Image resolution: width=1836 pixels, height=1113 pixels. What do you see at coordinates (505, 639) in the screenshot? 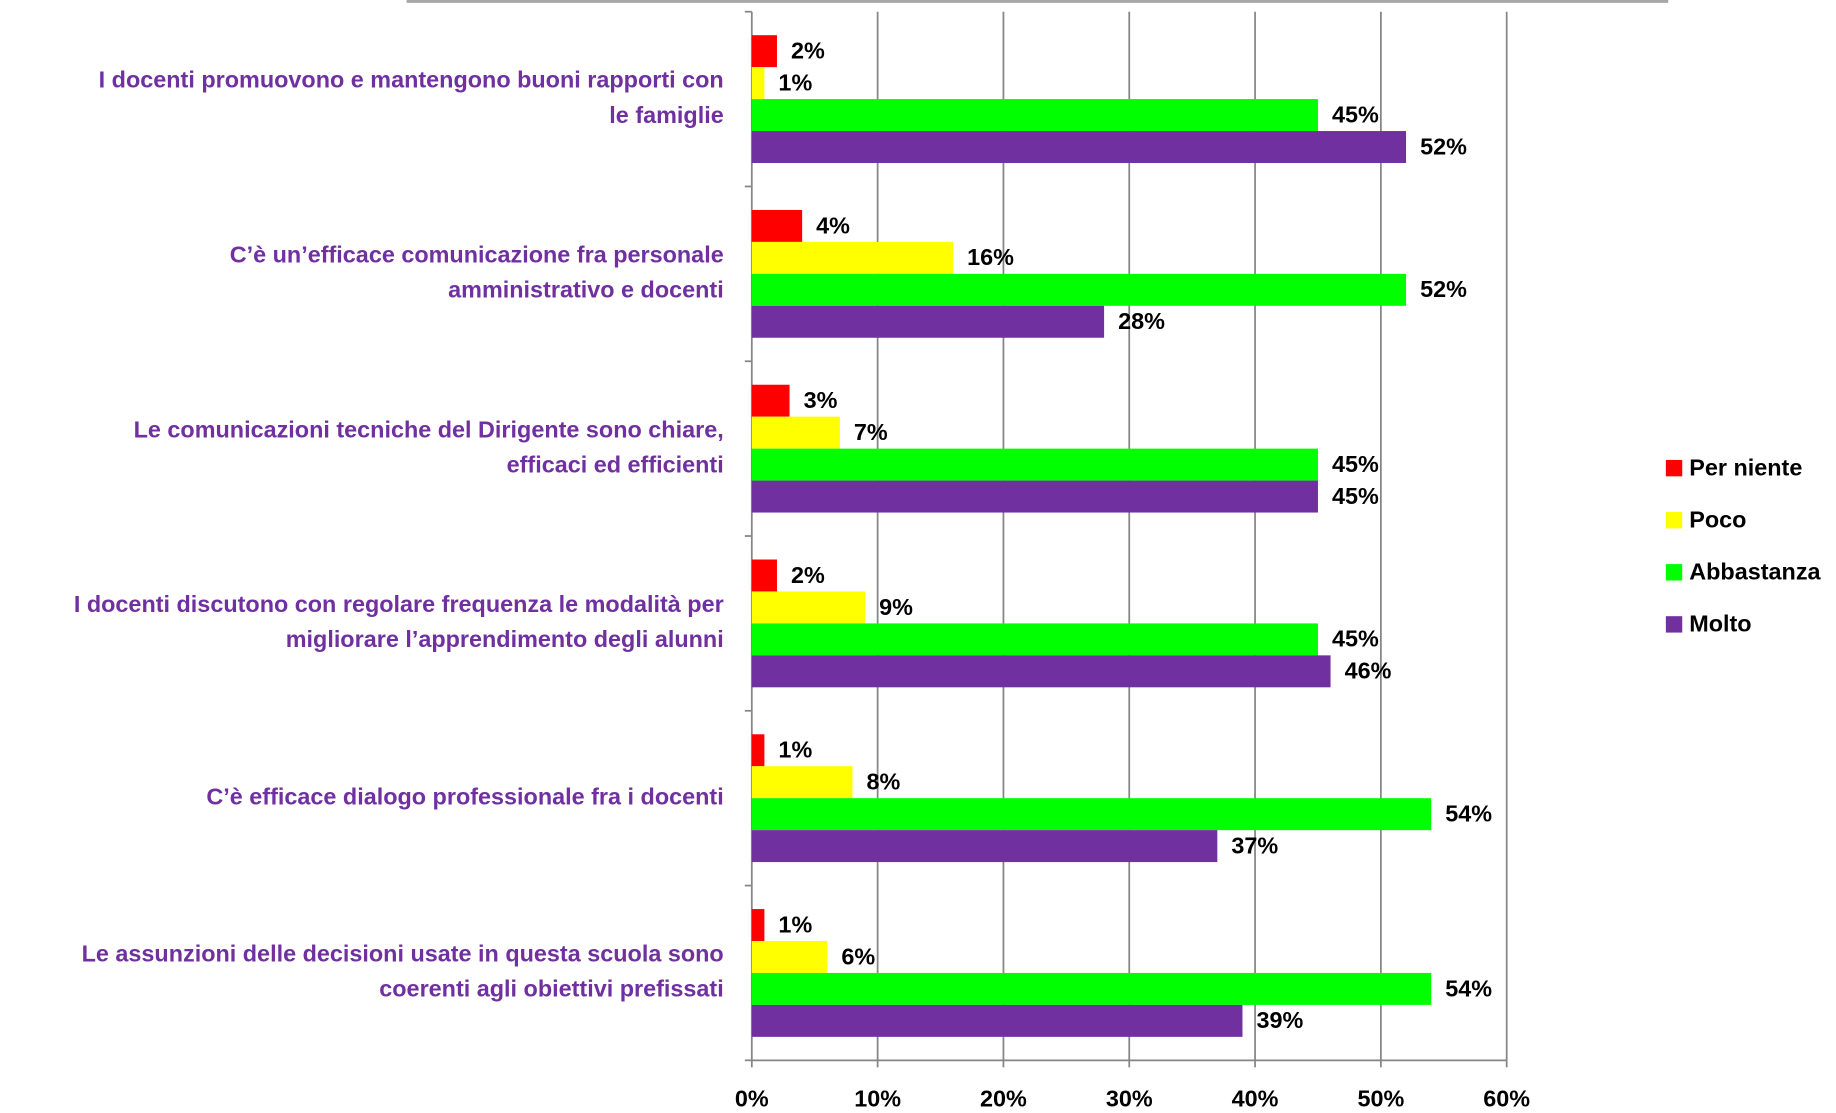
I see `category-label: migliorare l’apprendimento degli alunni` at bounding box center [505, 639].